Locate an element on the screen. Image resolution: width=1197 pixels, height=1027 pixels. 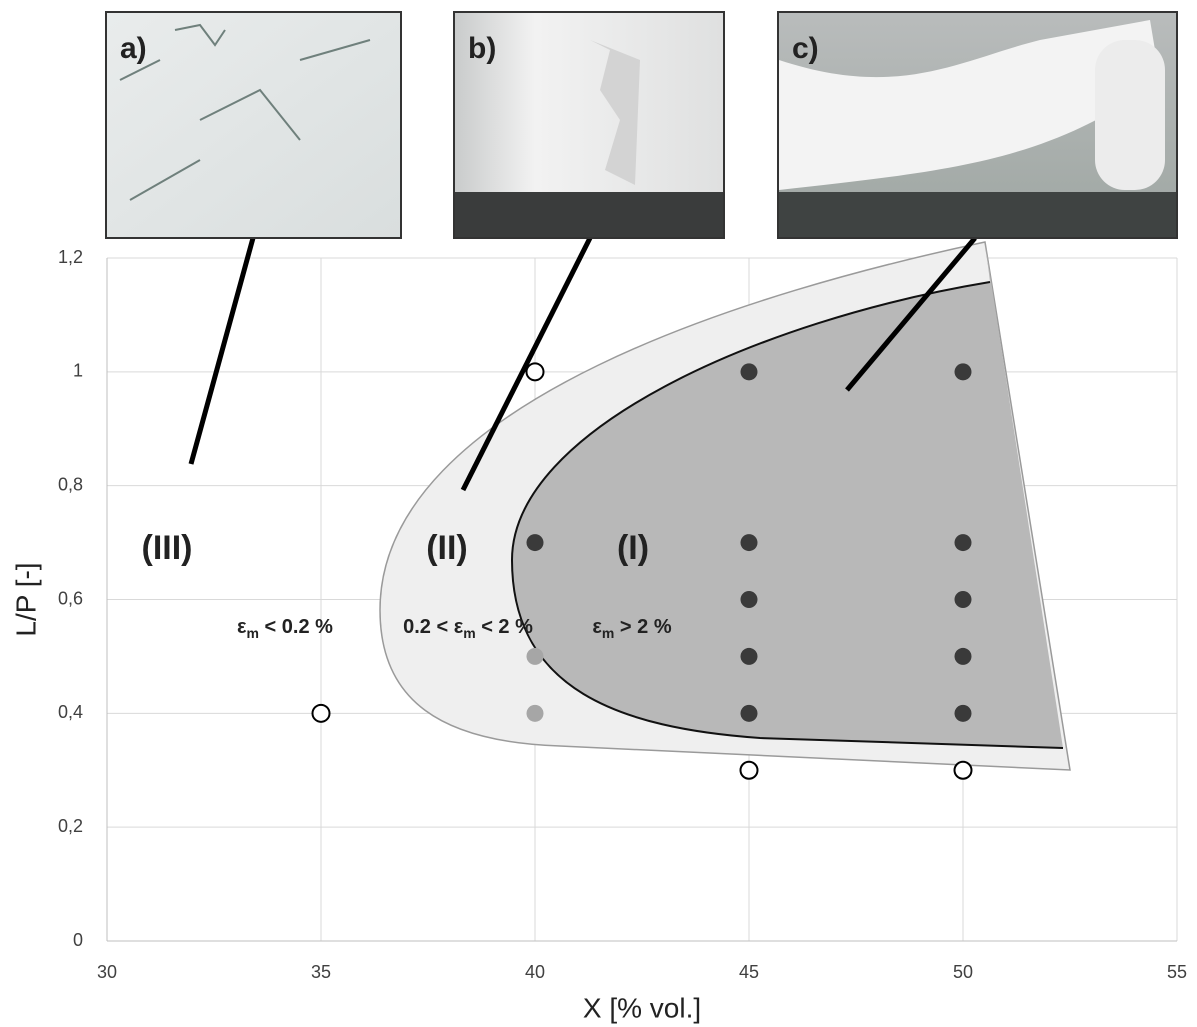
y-tick-label: 0,2 is located at coordinates (70, 826).